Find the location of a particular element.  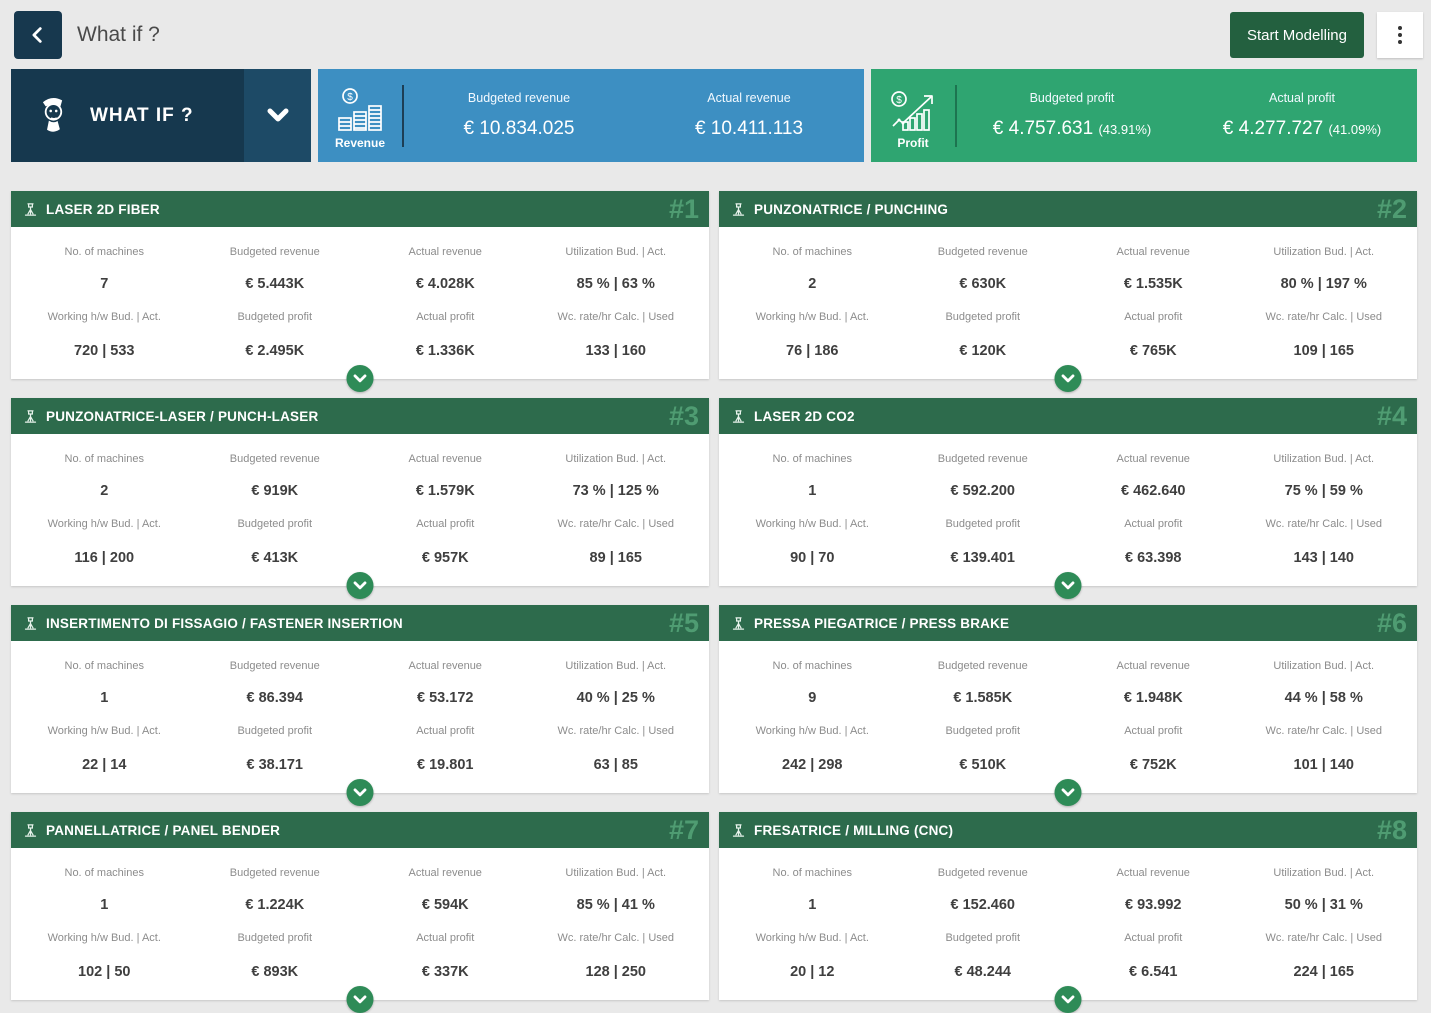

no-of-machines-value: 2 is located at coordinates (104, 491).